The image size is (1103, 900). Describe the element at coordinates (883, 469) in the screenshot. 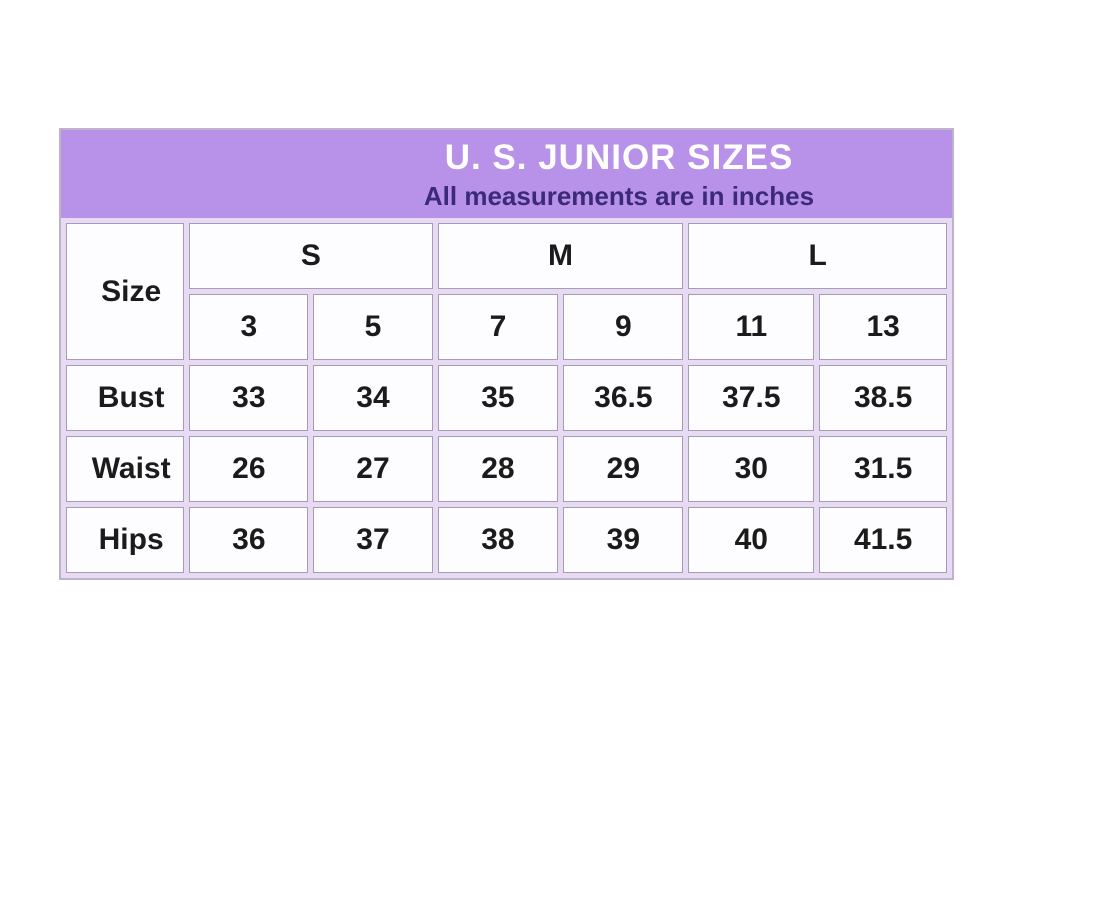

I see `cell-waist-size13: 31.5` at that location.